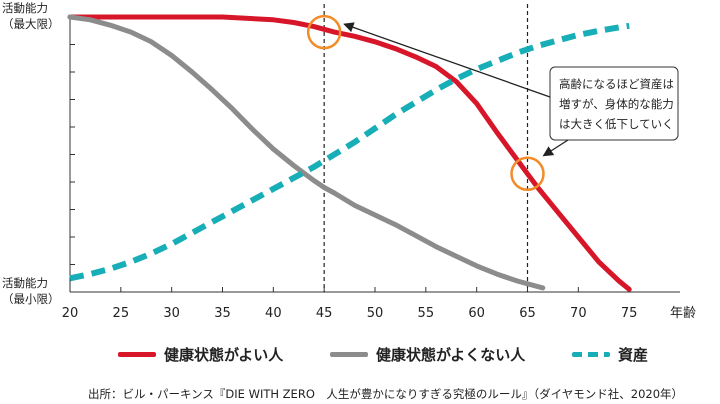  Describe the element at coordinates (171, 313) in the screenshot. I see `x-tick-label: 30` at that location.